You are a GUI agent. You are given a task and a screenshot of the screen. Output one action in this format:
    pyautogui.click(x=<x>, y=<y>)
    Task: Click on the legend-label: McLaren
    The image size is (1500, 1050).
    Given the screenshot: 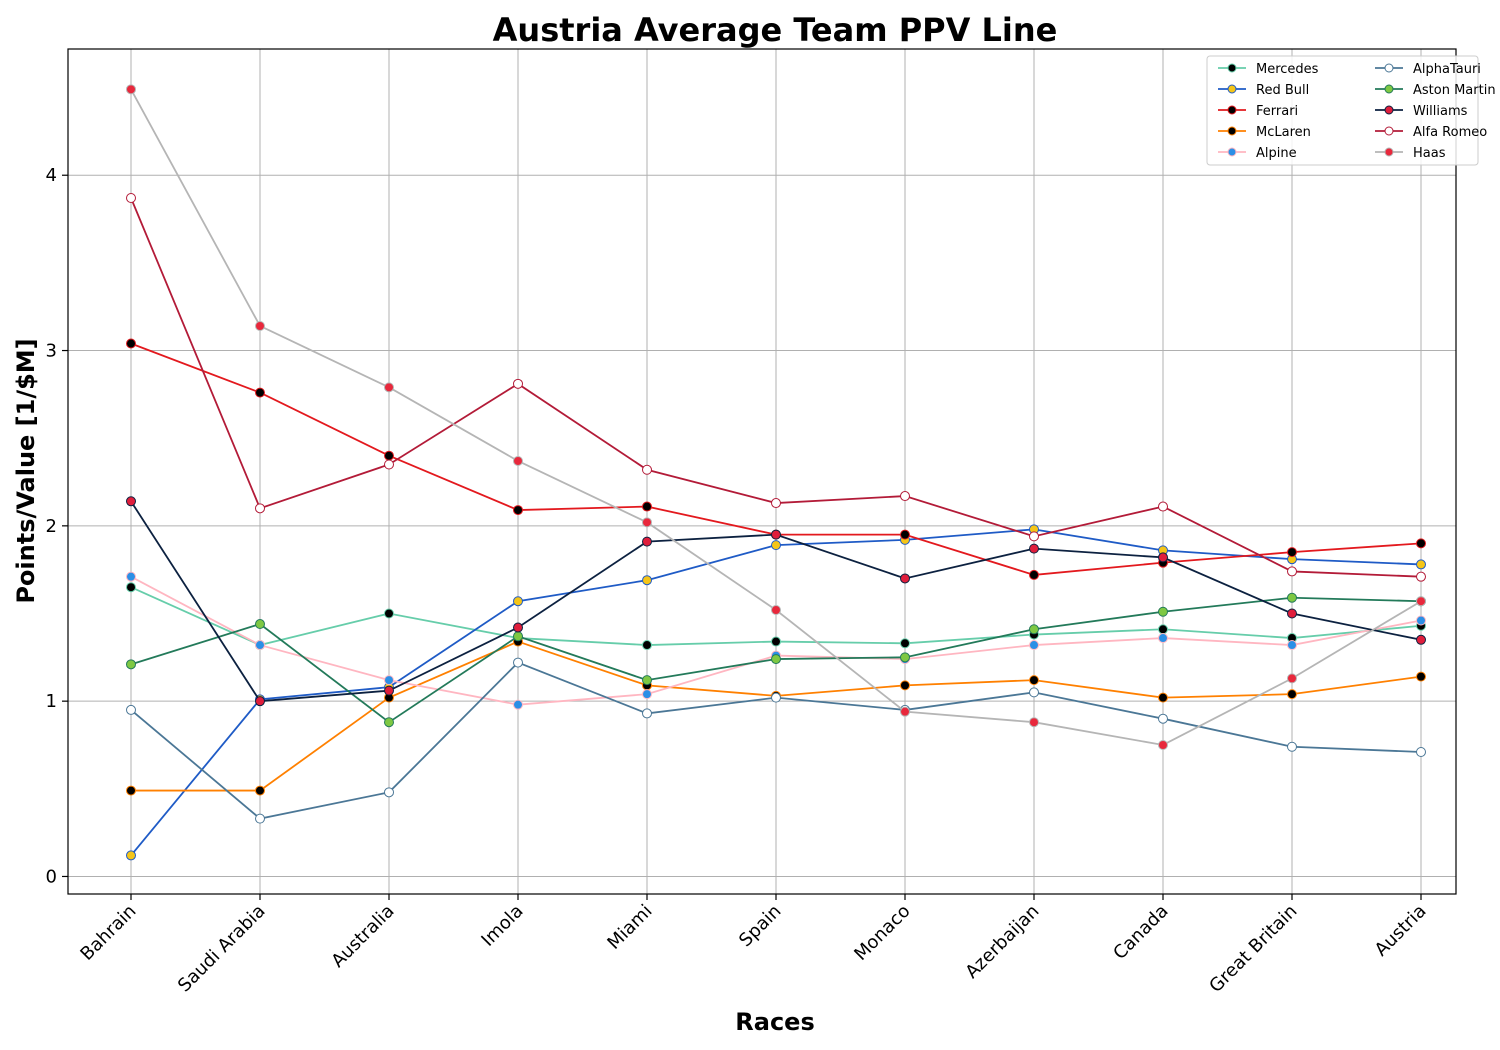 What is the action you would take?
    pyautogui.click(x=1283, y=132)
    